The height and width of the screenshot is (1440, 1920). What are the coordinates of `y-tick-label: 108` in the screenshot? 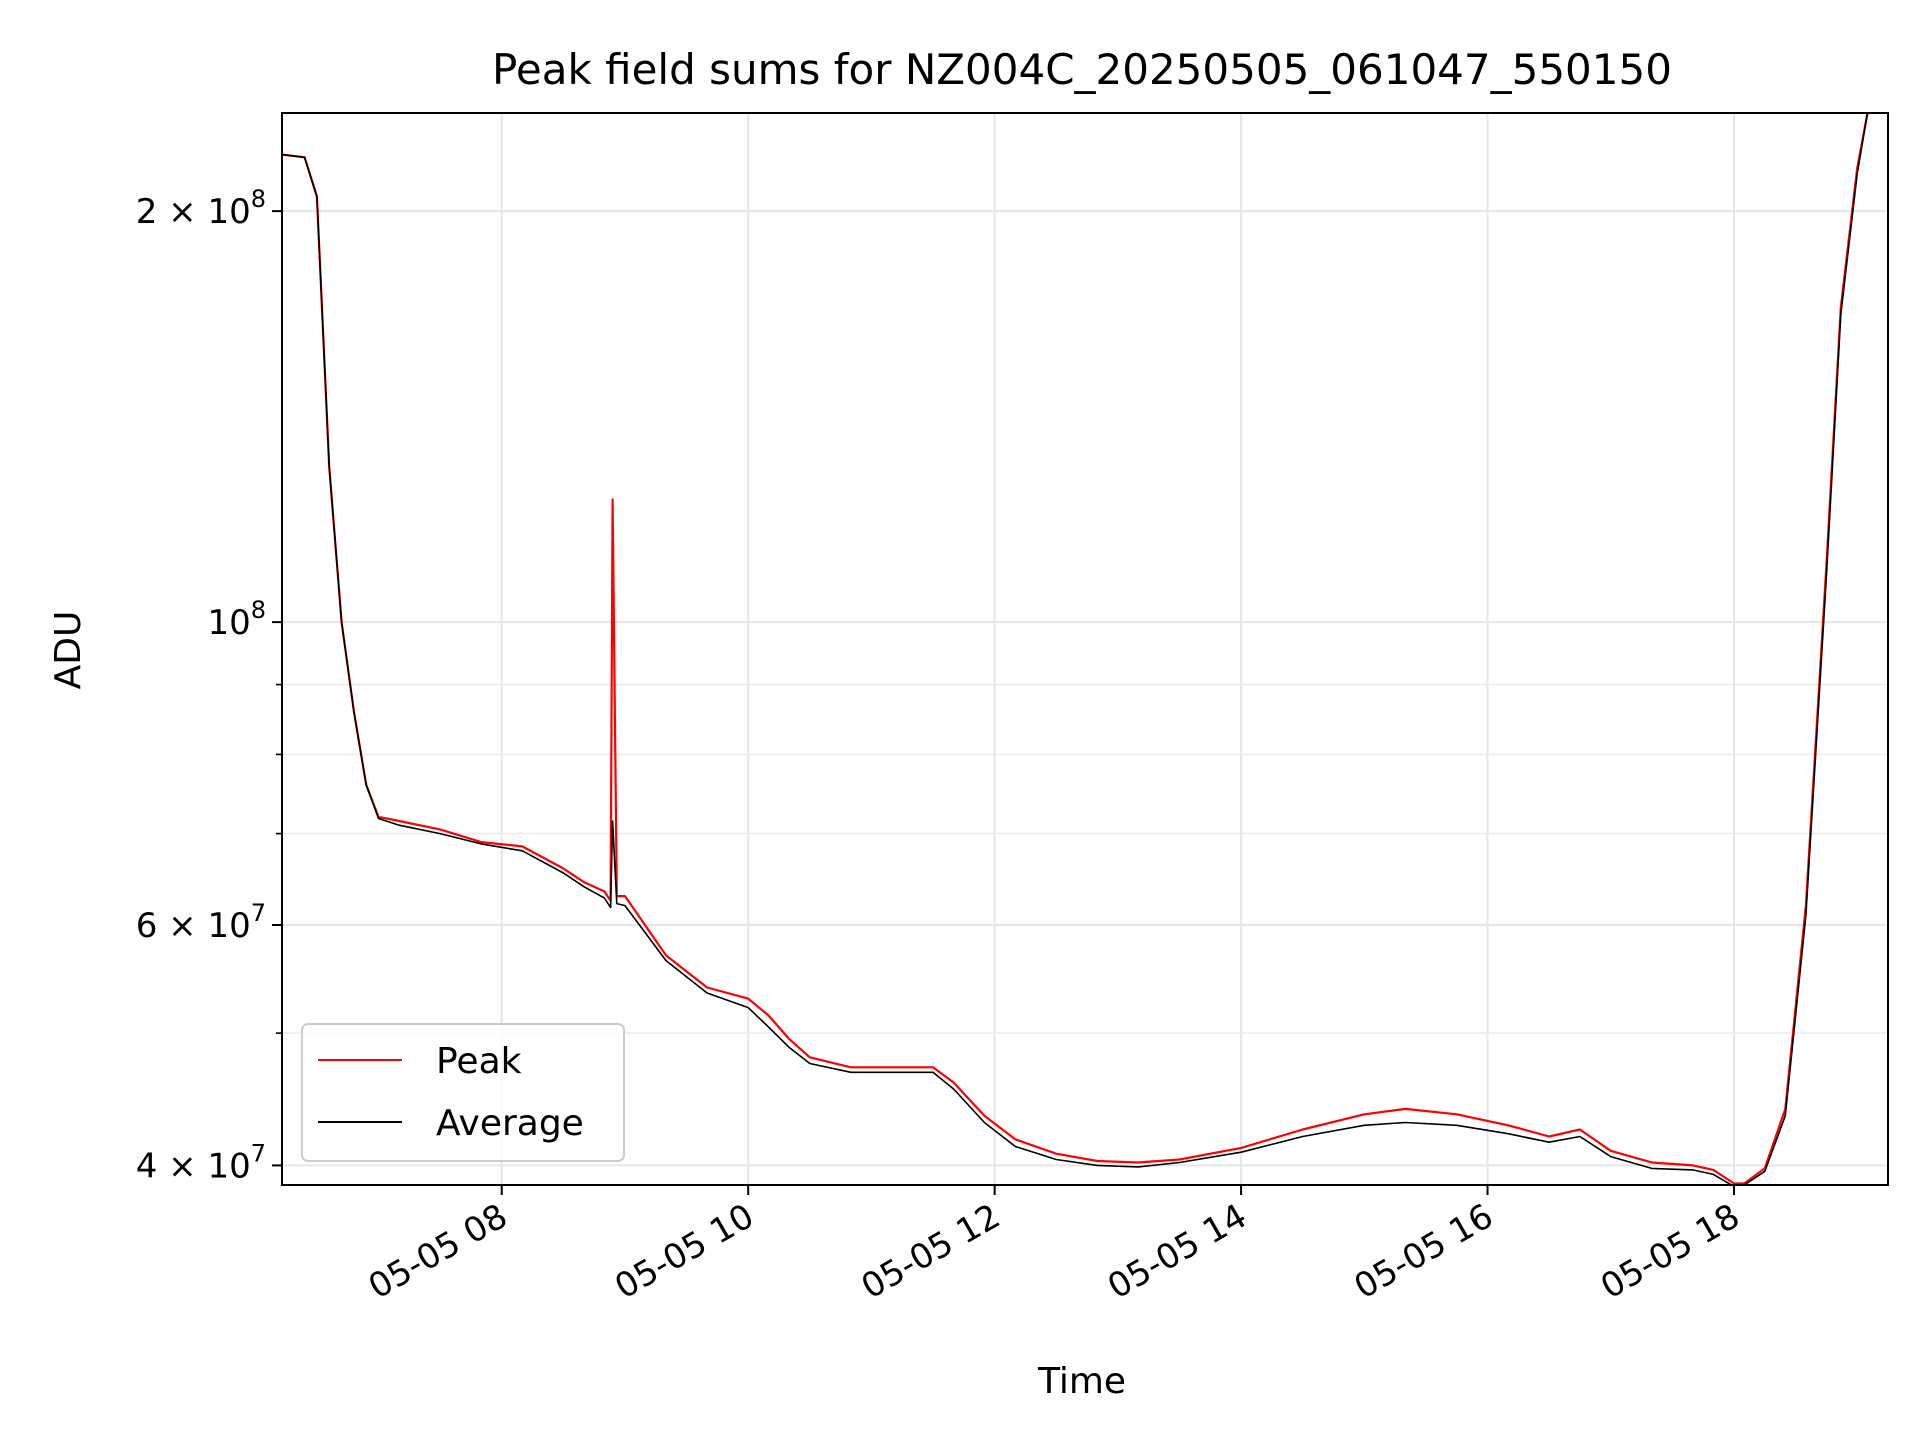 It's located at (236, 619).